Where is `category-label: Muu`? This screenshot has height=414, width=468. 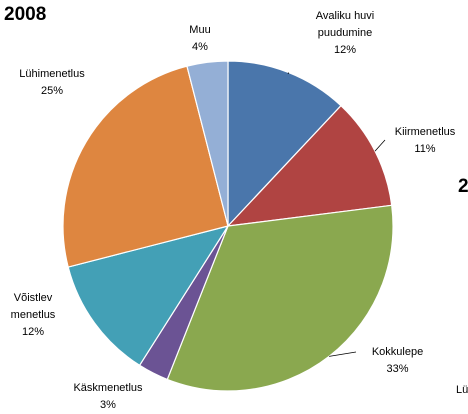 category-label: Muu is located at coordinates (200, 30).